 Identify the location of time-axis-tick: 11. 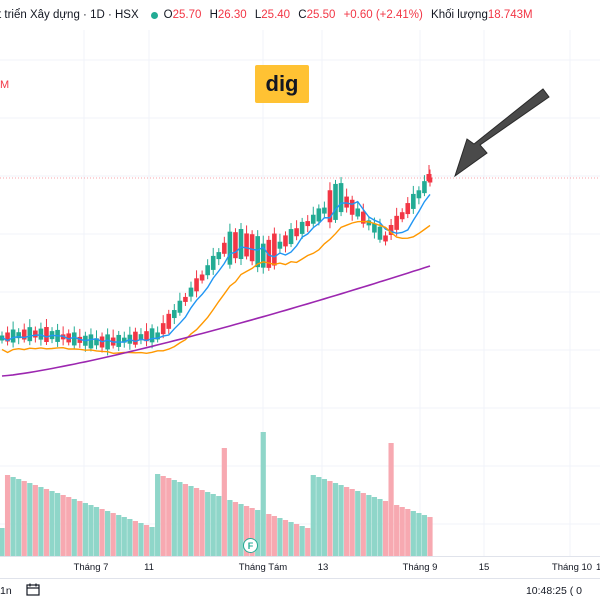
(149, 567).